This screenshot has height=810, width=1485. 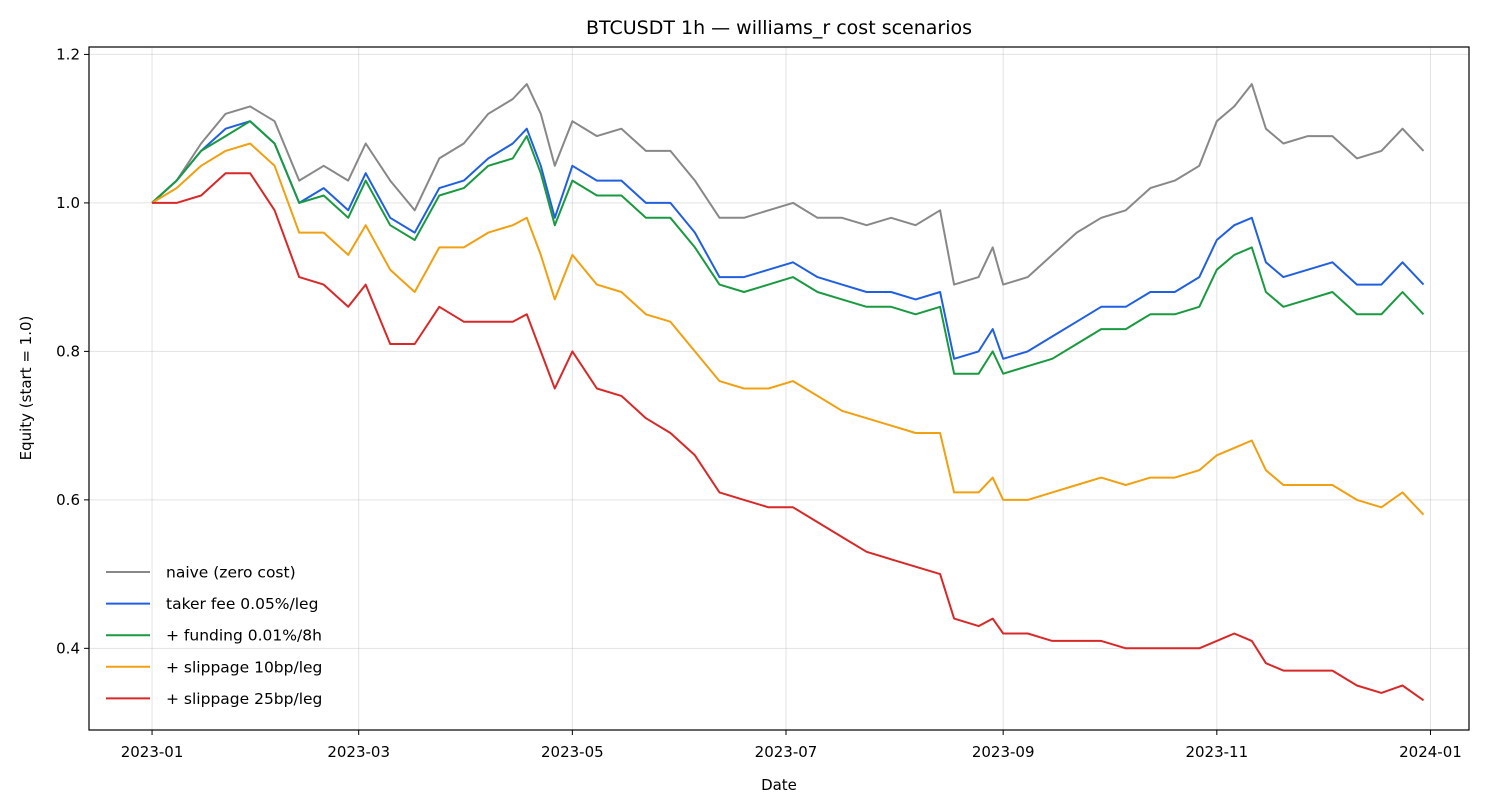 What do you see at coordinates (26, 388) in the screenshot?
I see `y-axis-title: Equity (start = 1.0)` at bounding box center [26, 388].